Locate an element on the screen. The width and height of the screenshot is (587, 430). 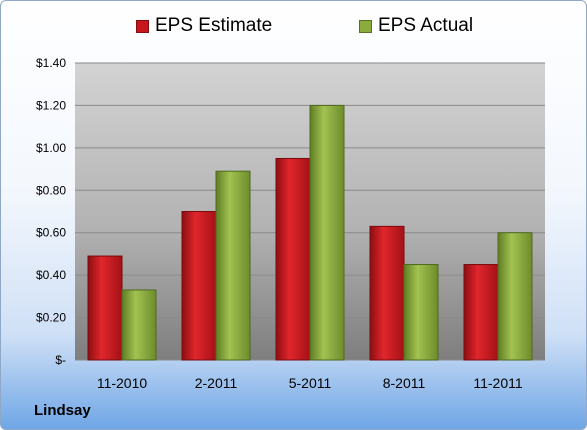
y-tick-label: $1.00 is located at coordinates (51, 148).